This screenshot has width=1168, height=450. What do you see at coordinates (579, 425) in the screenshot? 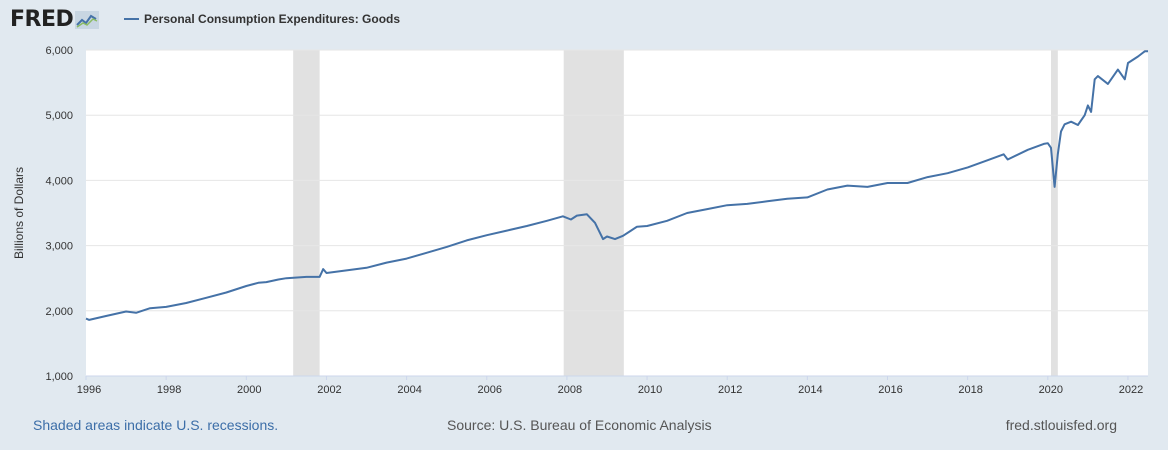
I see `source-text: Source: U.S. Bureau of Economic Analysis` at bounding box center [579, 425].